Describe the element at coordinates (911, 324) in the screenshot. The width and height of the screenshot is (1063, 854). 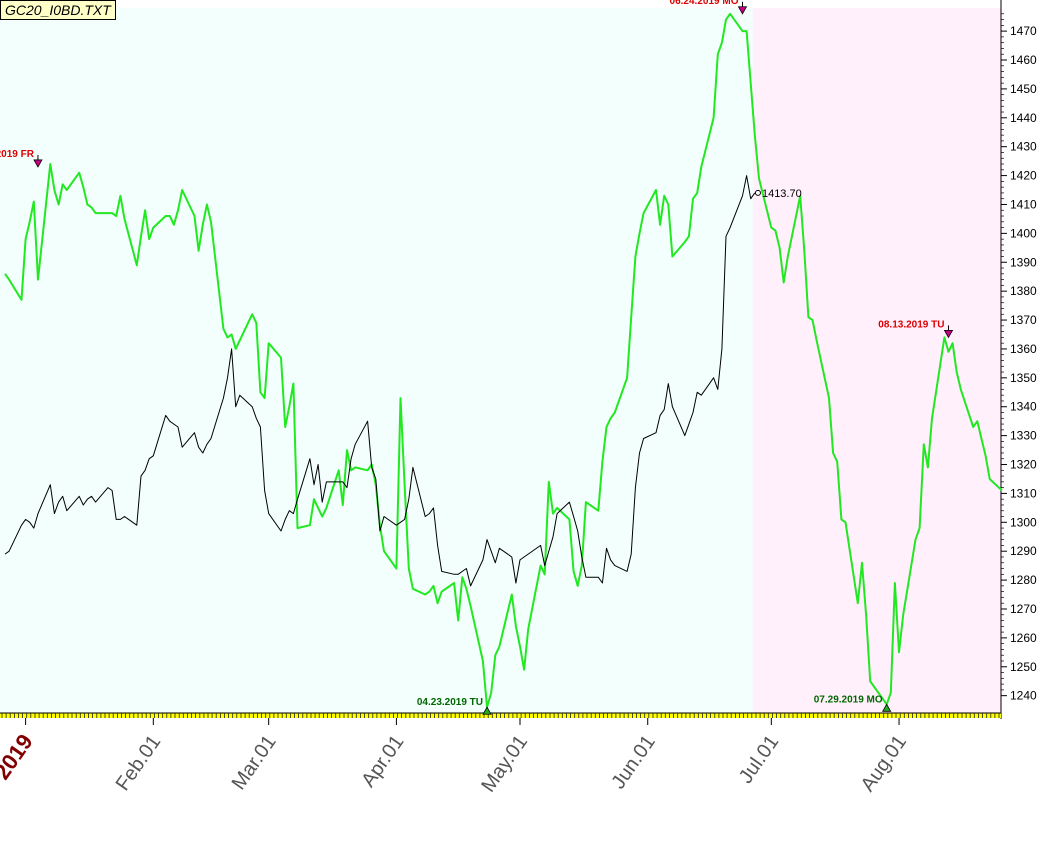
I see `peak-label: 08.13.2019 TU` at that location.